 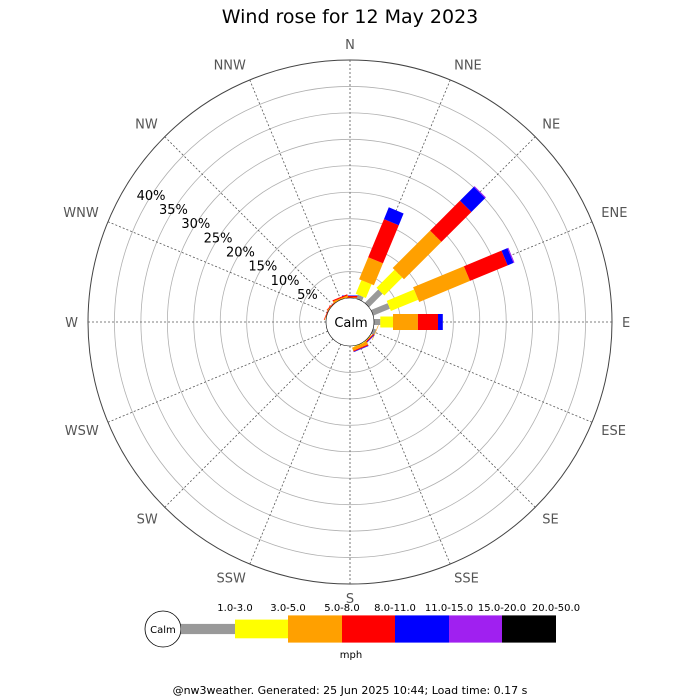 I want to click on calm-label: Calm, so click(x=350, y=323).